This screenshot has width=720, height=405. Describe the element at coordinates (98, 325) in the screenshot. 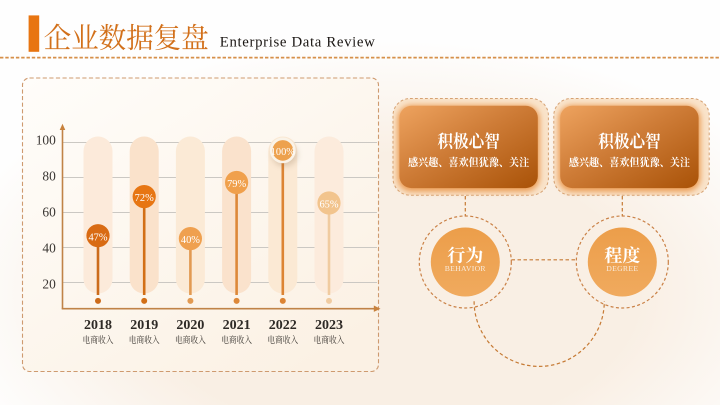

I see `svg-text: 2018` at that location.